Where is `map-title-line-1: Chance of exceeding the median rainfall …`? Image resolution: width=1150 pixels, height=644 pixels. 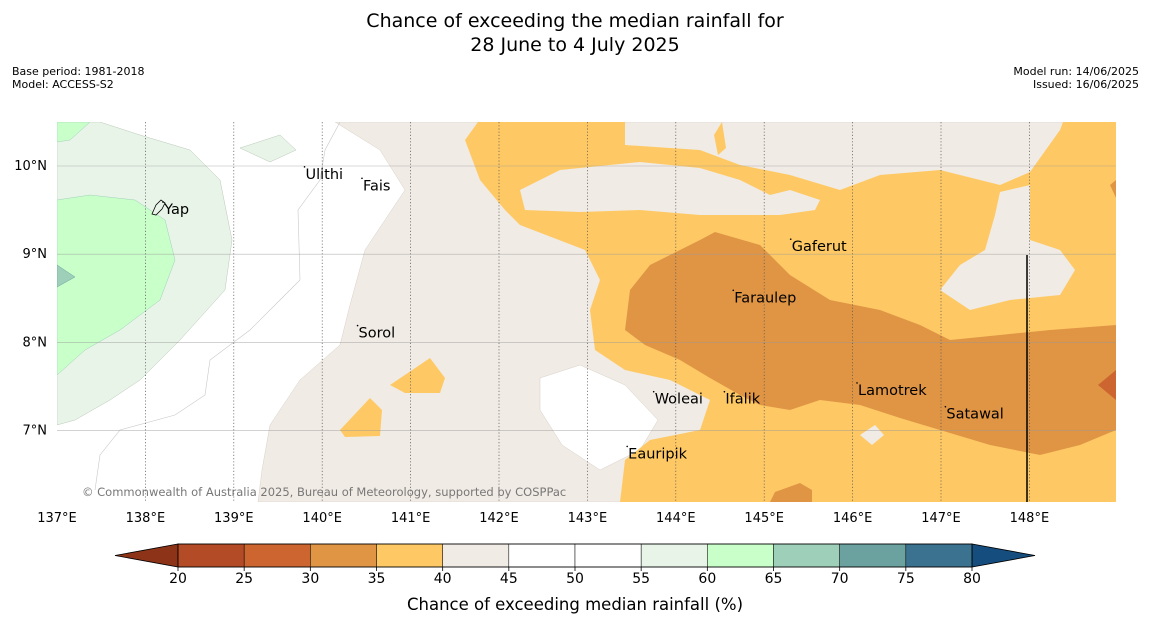
map-title-line-1: Chance of exceeding the median rainfall … is located at coordinates (575, 21).